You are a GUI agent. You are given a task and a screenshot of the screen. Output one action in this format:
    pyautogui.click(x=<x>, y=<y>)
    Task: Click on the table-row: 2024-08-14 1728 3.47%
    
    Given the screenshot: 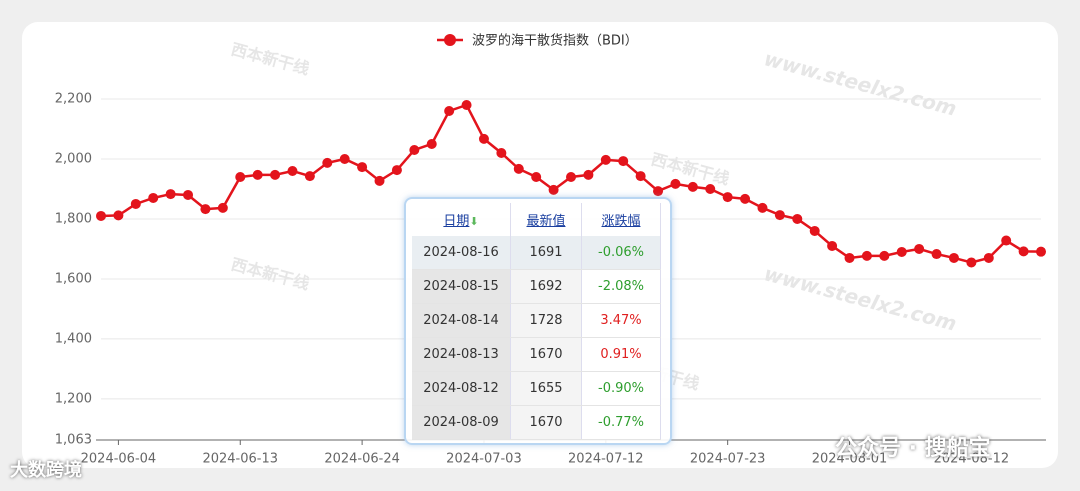 What is the action you would take?
    pyautogui.click(x=536, y=320)
    